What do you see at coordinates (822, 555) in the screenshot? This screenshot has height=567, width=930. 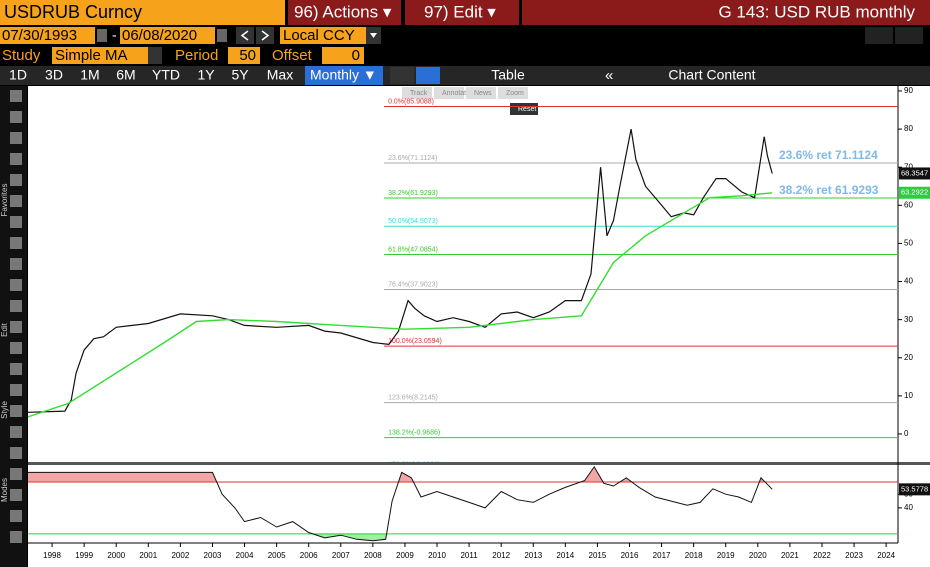 I see `x-tick-label: 2022` at bounding box center [822, 555].